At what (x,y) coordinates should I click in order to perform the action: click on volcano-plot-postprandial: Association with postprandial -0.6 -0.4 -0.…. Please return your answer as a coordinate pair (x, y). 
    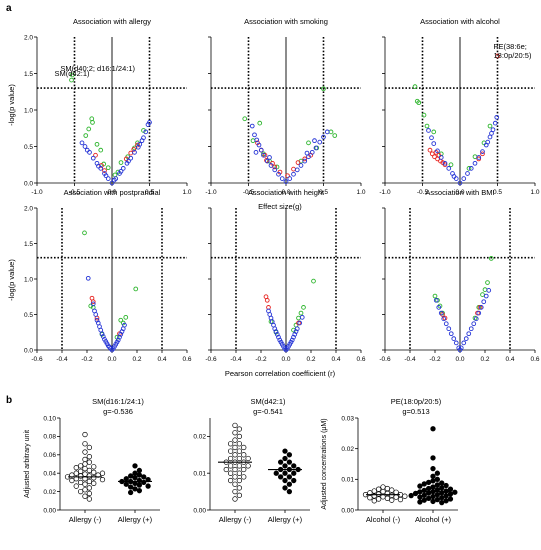
    Looking at the image, I should click on (108, 275).